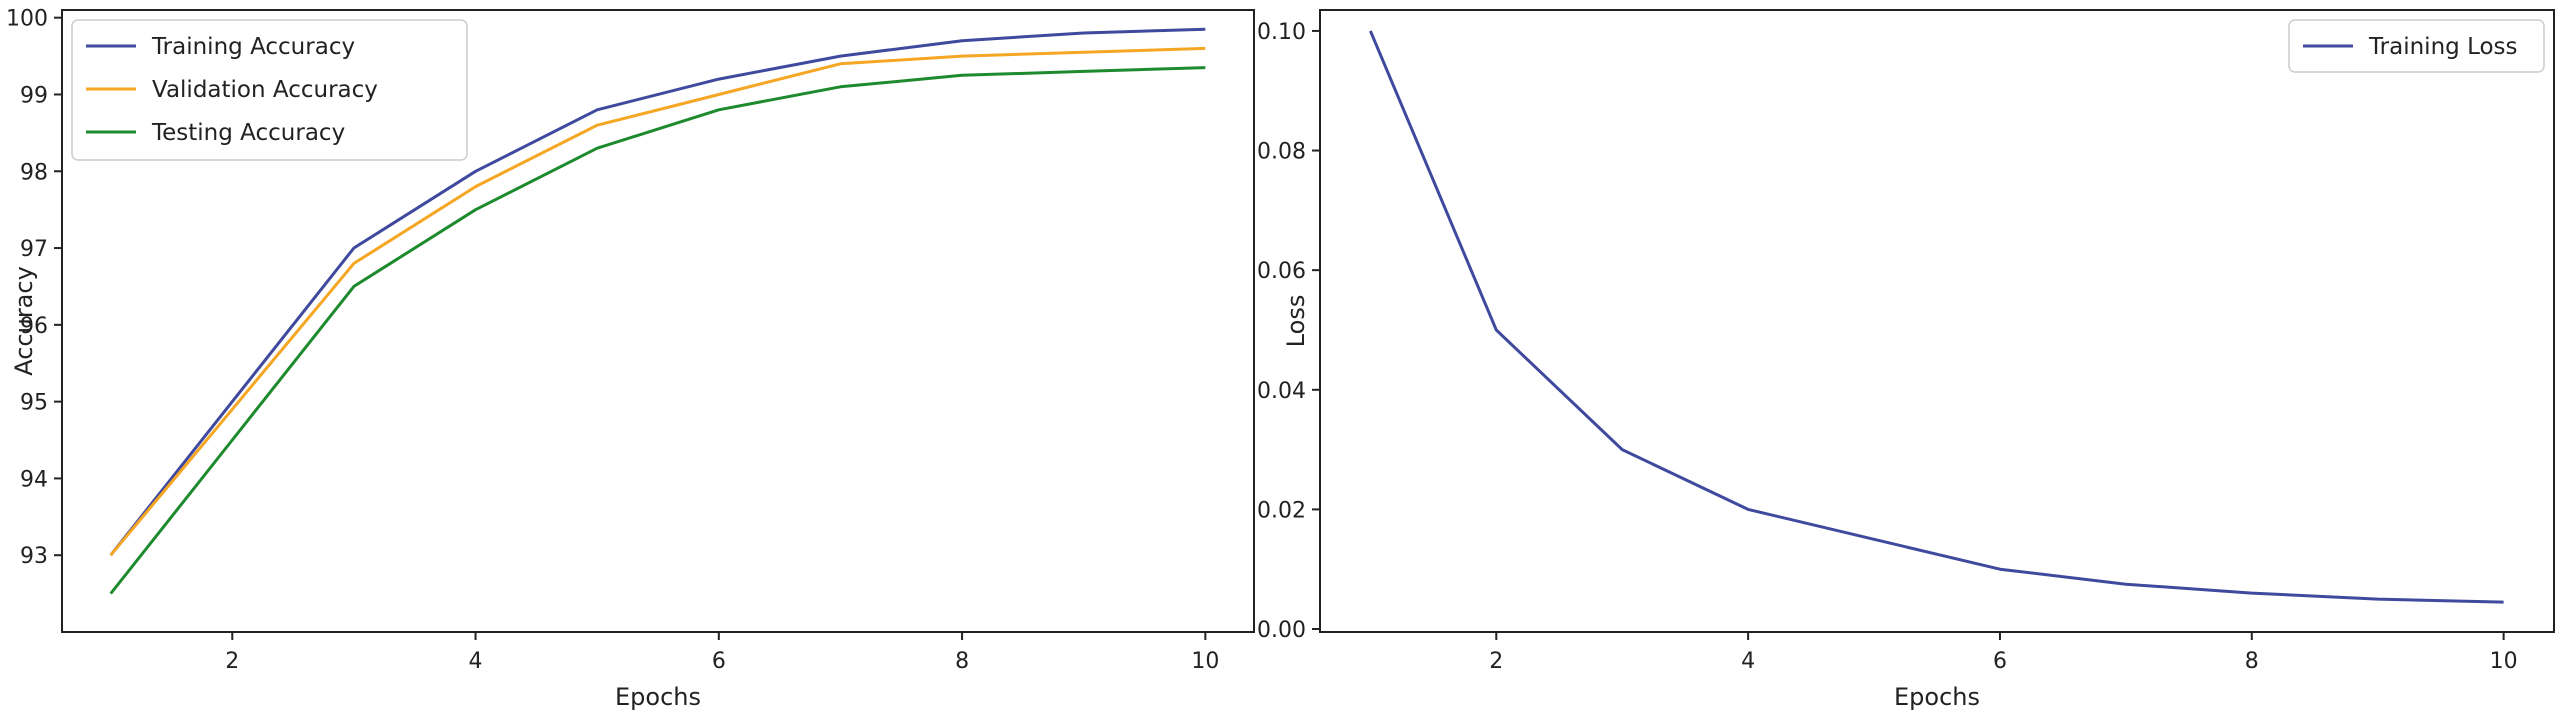  I want to click on legend-entry: Training Loss, so click(2443, 47).